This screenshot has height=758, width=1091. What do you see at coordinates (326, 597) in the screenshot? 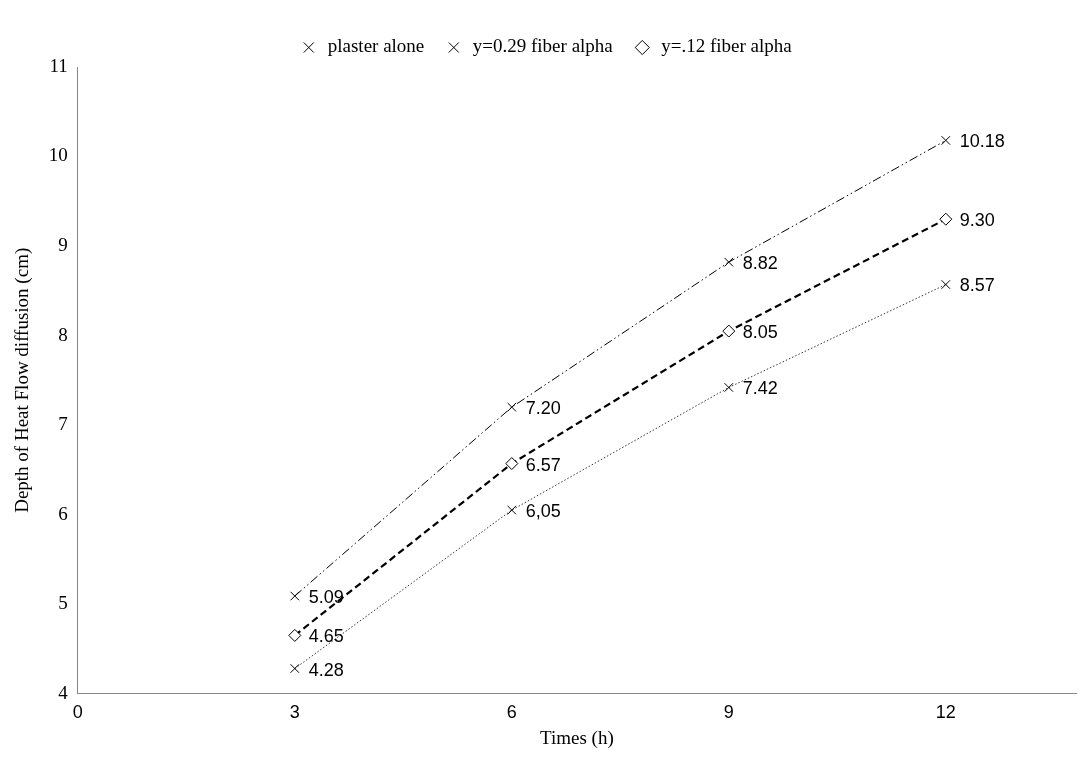
I see `data-label: 5.09` at bounding box center [326, 597].